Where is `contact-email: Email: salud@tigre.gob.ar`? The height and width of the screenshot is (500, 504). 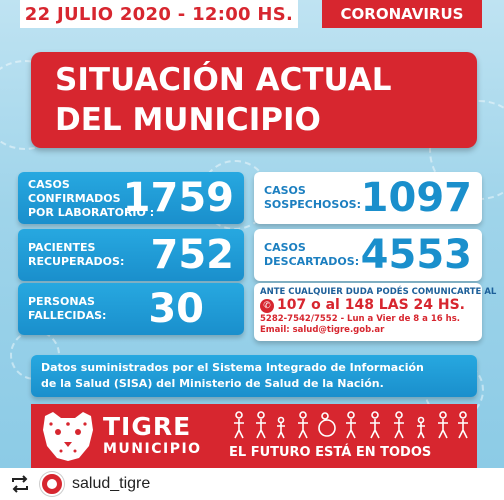
contact-email: Email: salud@tigre.gob.ar is located at coordinates (322, 330).